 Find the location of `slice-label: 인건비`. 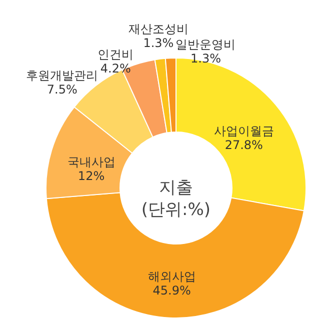

slice-label: 인건비 is located at coordinates (116, 54).